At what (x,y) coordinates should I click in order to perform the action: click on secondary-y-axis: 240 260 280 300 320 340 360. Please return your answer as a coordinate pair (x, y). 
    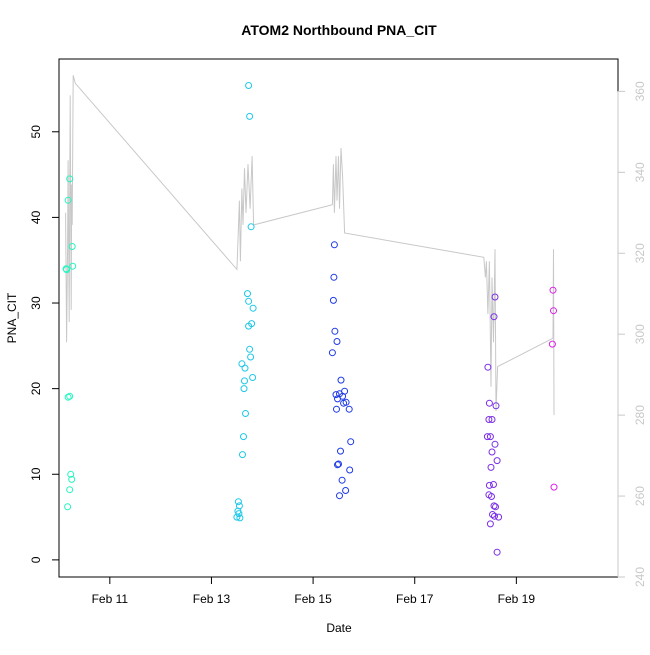
    Looking at the image, I should click on (632, 334).